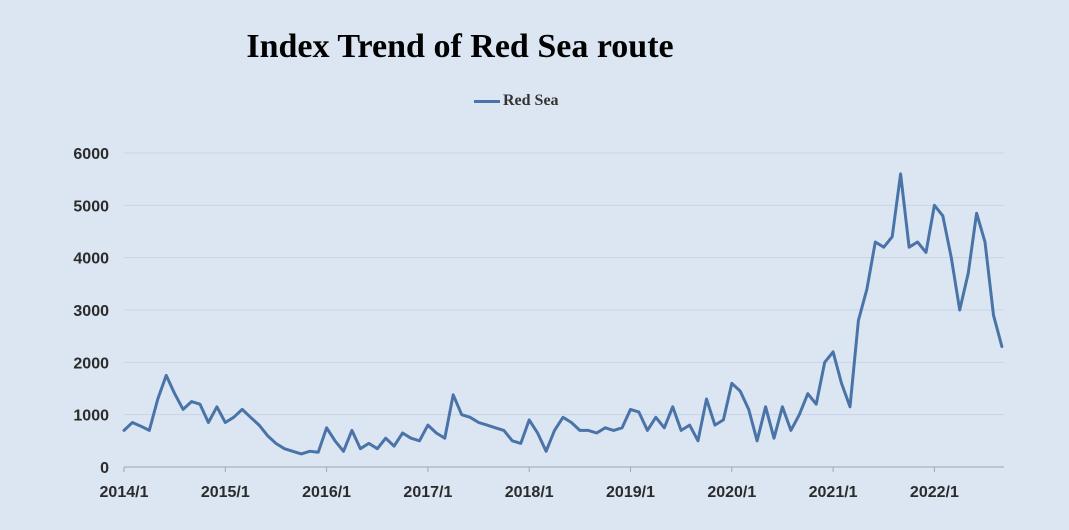  What do you see at coordinates (91, 154) in the screenshot?
I see `y-tick-label: 6000` at bounding box center [91, 154].